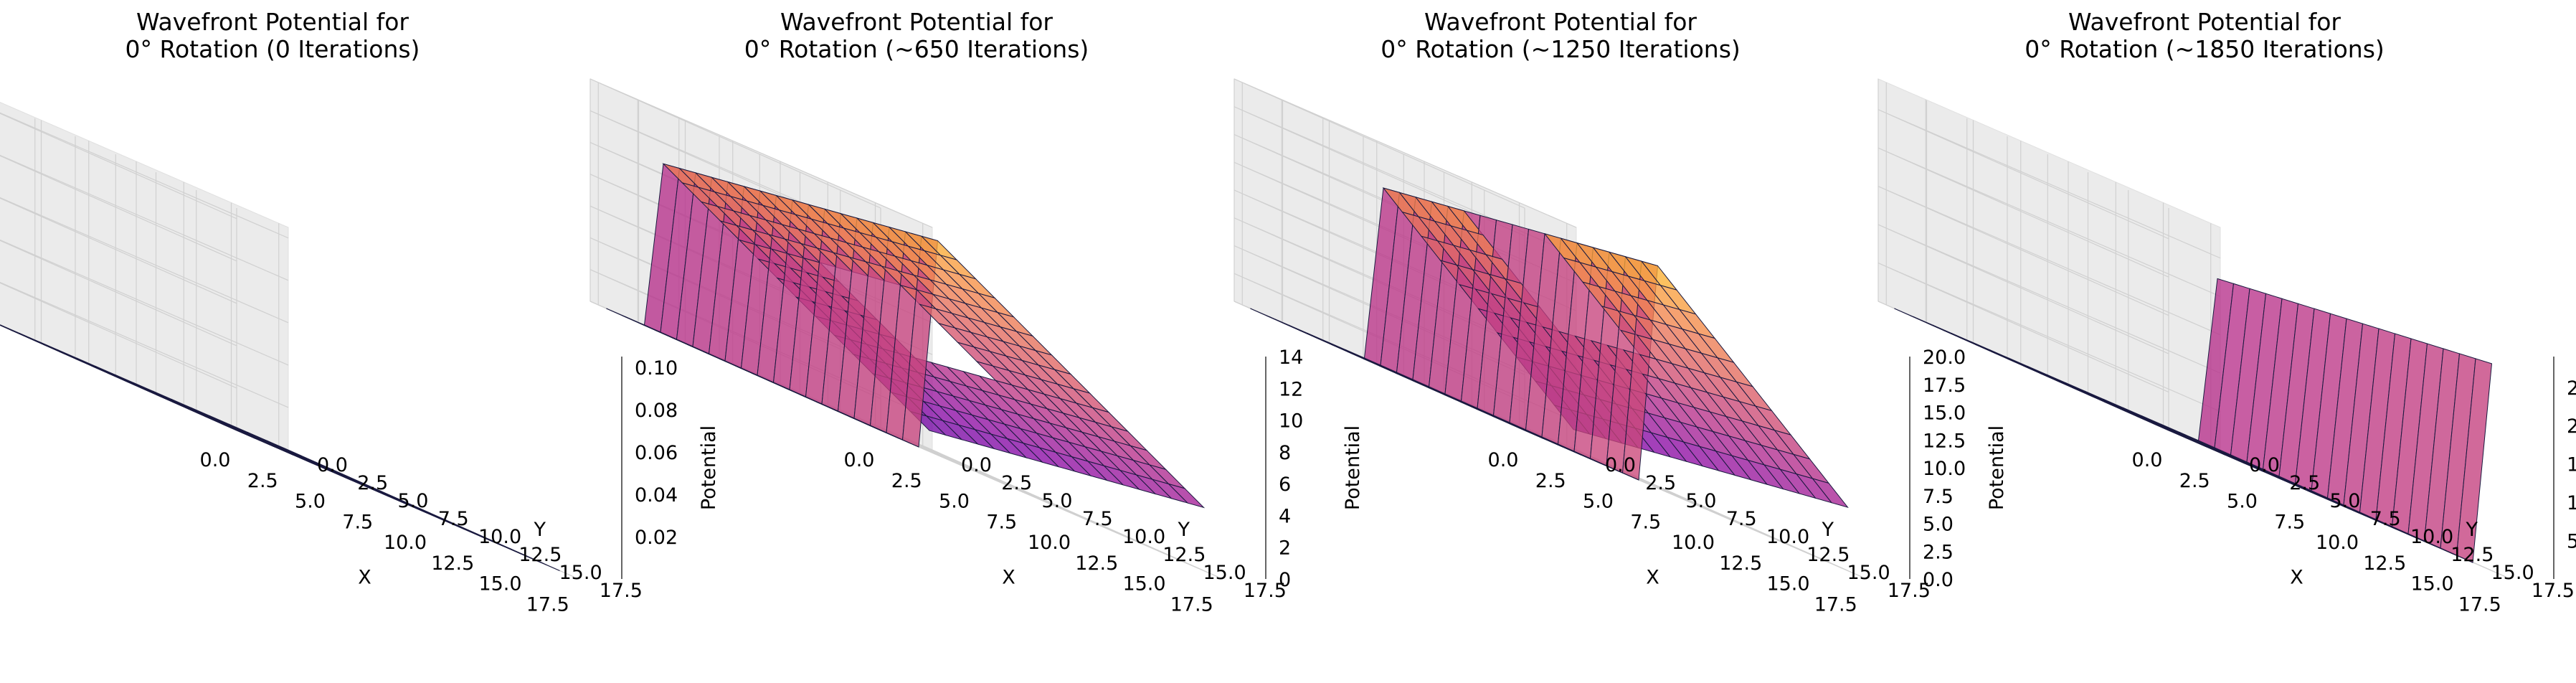 The height and width of the screenshot is (683, 2576). Describe the element at coordinates (1944, 441) in the screenshot. I see `z-tick-label: 12.5` at that location.